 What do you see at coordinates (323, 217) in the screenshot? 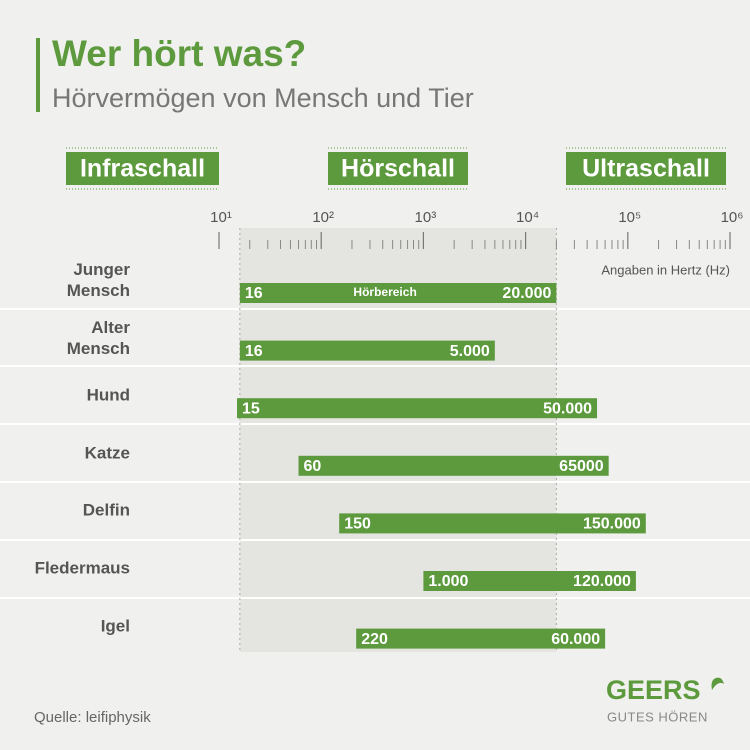
I see `x-tick-label: 10²` at bounding box center [323, 217].